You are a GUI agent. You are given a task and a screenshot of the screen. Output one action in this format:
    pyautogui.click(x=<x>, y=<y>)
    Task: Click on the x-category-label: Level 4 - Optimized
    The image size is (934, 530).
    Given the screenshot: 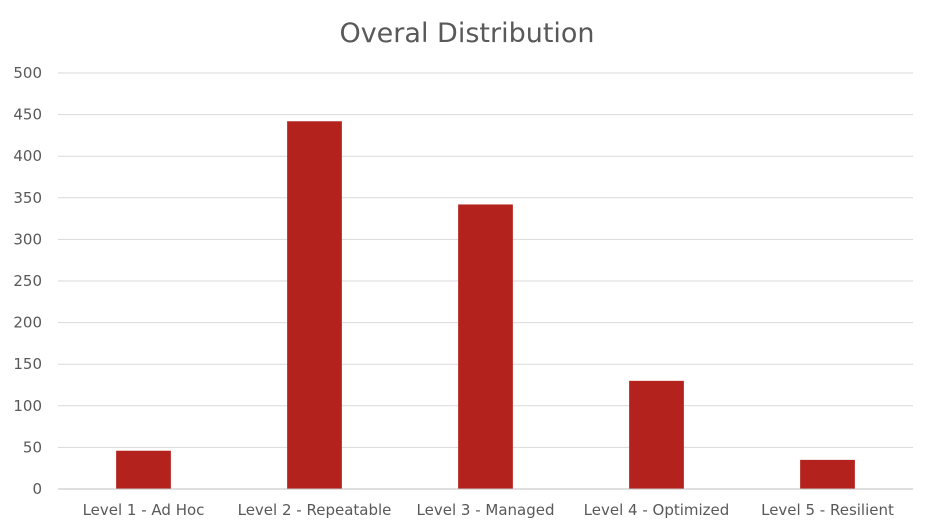 What is the action you would take?
    pyautogui.click(x=657, y=510)
    